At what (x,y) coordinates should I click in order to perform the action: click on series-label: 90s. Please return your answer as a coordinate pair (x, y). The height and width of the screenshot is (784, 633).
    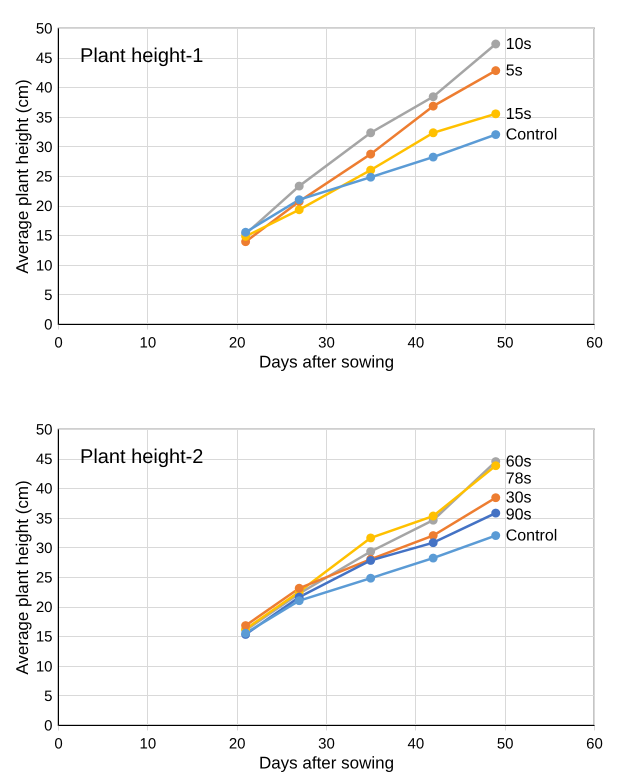
    Looking at the image, I should click on (519, 515).